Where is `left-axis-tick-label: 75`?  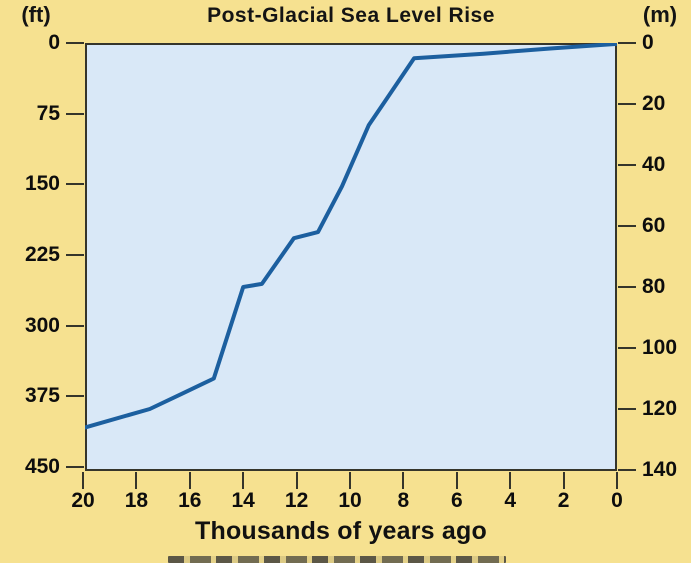
left-axis-tick-label: 75 is located at coordinates (48, 113).